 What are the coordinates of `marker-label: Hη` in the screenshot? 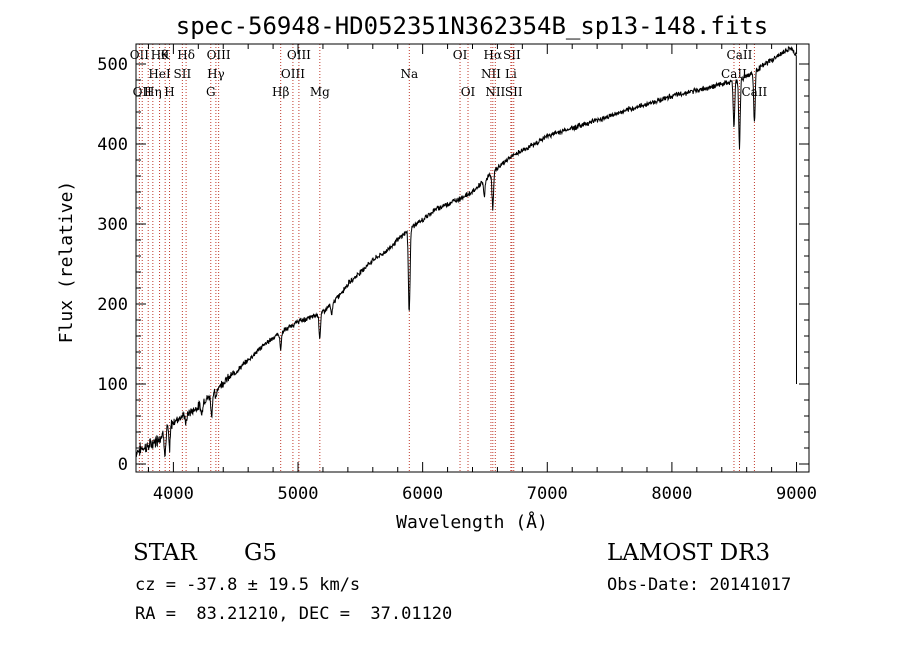 It's located at (153, 92).